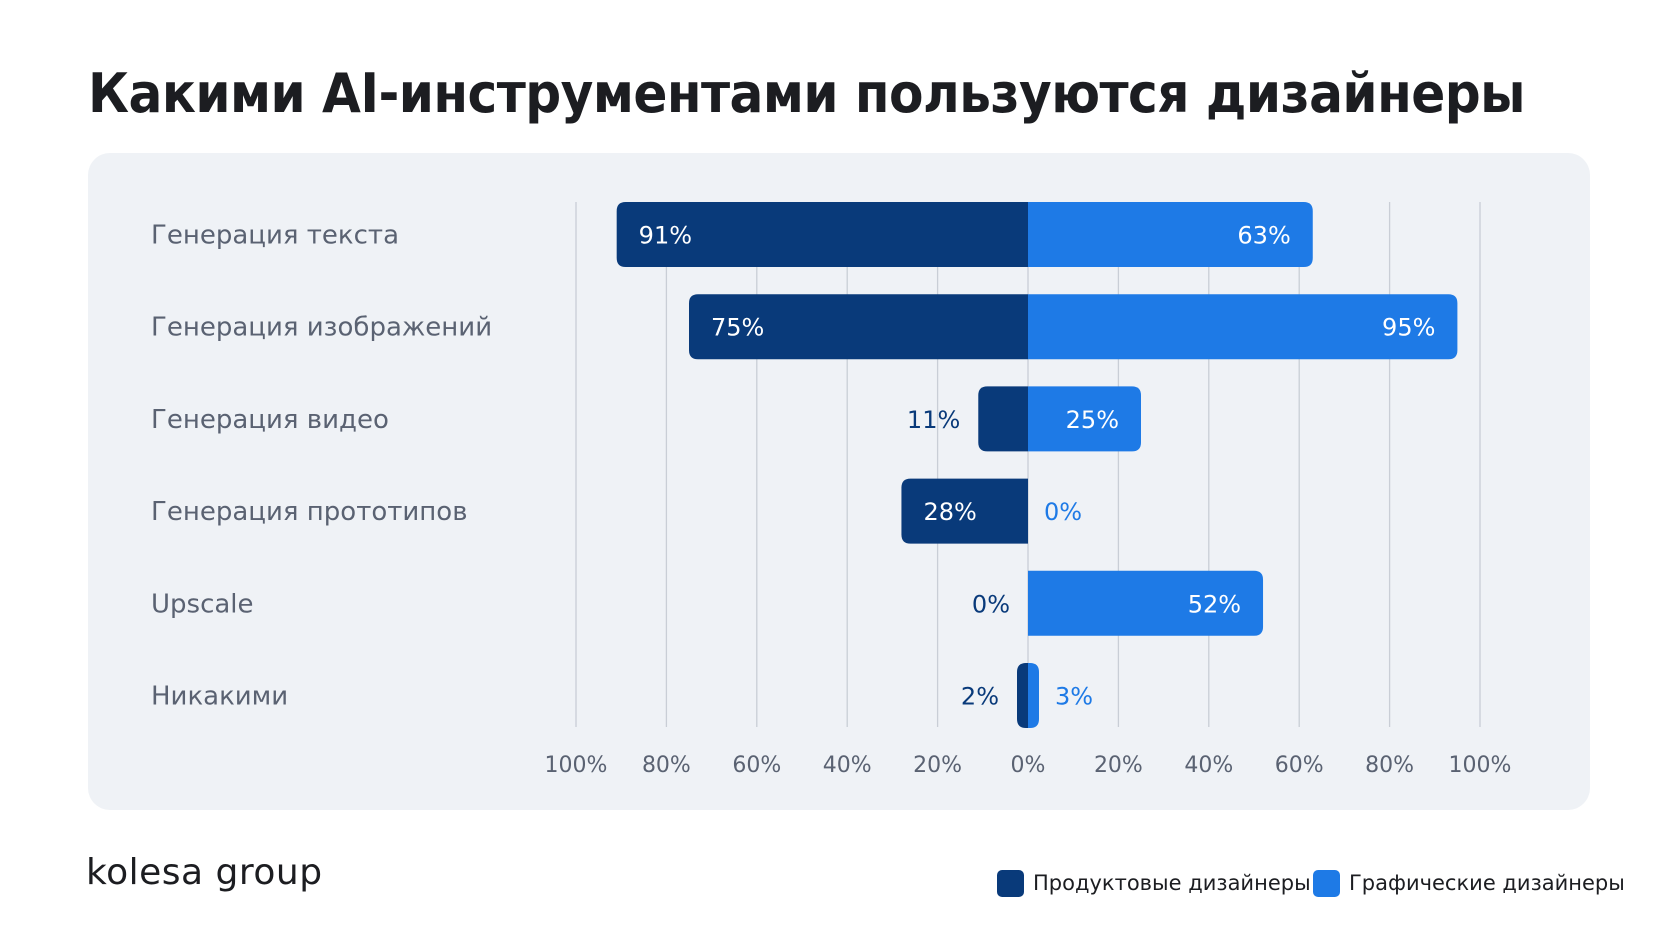 The image size is (1680, 945). I want to click on legend-label-product: Продуктовые дизайнеры, so click(1172, 883).